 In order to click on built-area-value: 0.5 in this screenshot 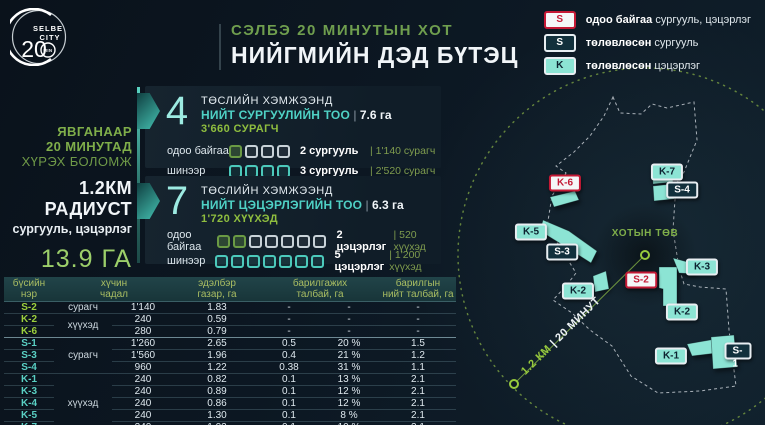, I will do `click(289, 343)`.